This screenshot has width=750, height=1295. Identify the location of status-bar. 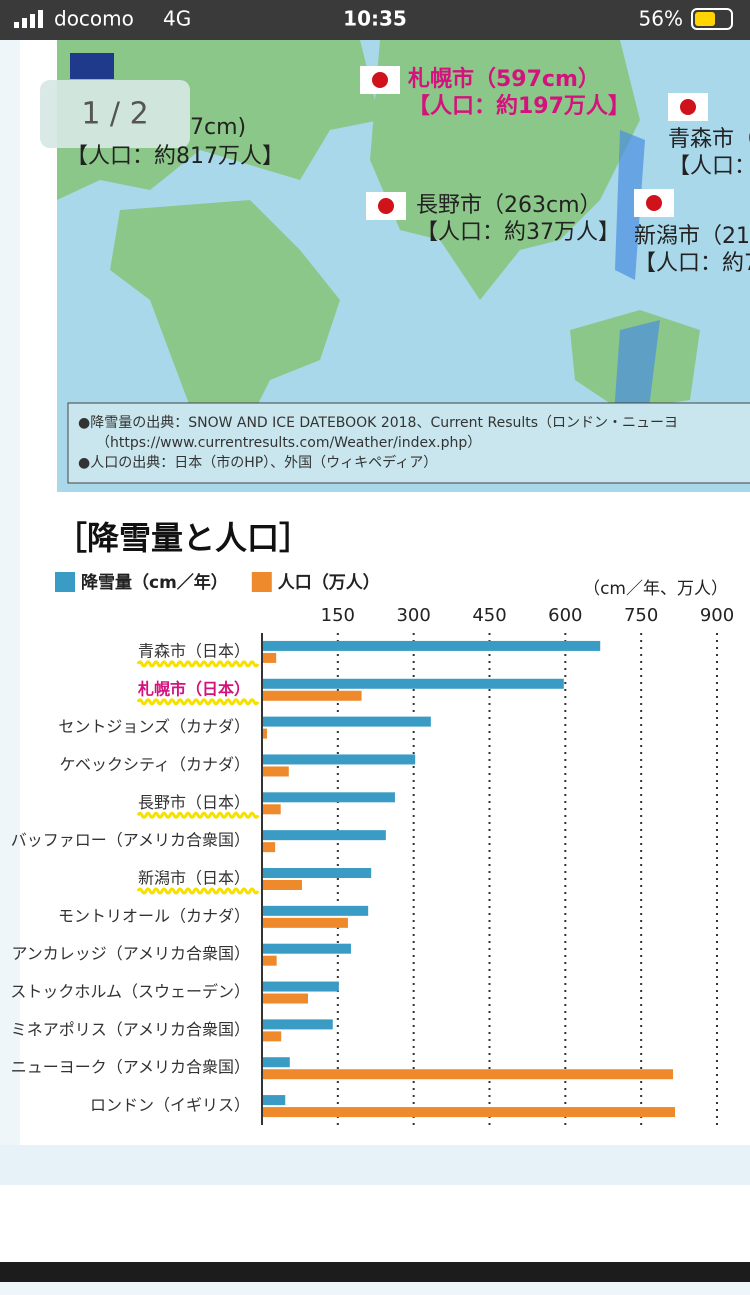
(375, 20).